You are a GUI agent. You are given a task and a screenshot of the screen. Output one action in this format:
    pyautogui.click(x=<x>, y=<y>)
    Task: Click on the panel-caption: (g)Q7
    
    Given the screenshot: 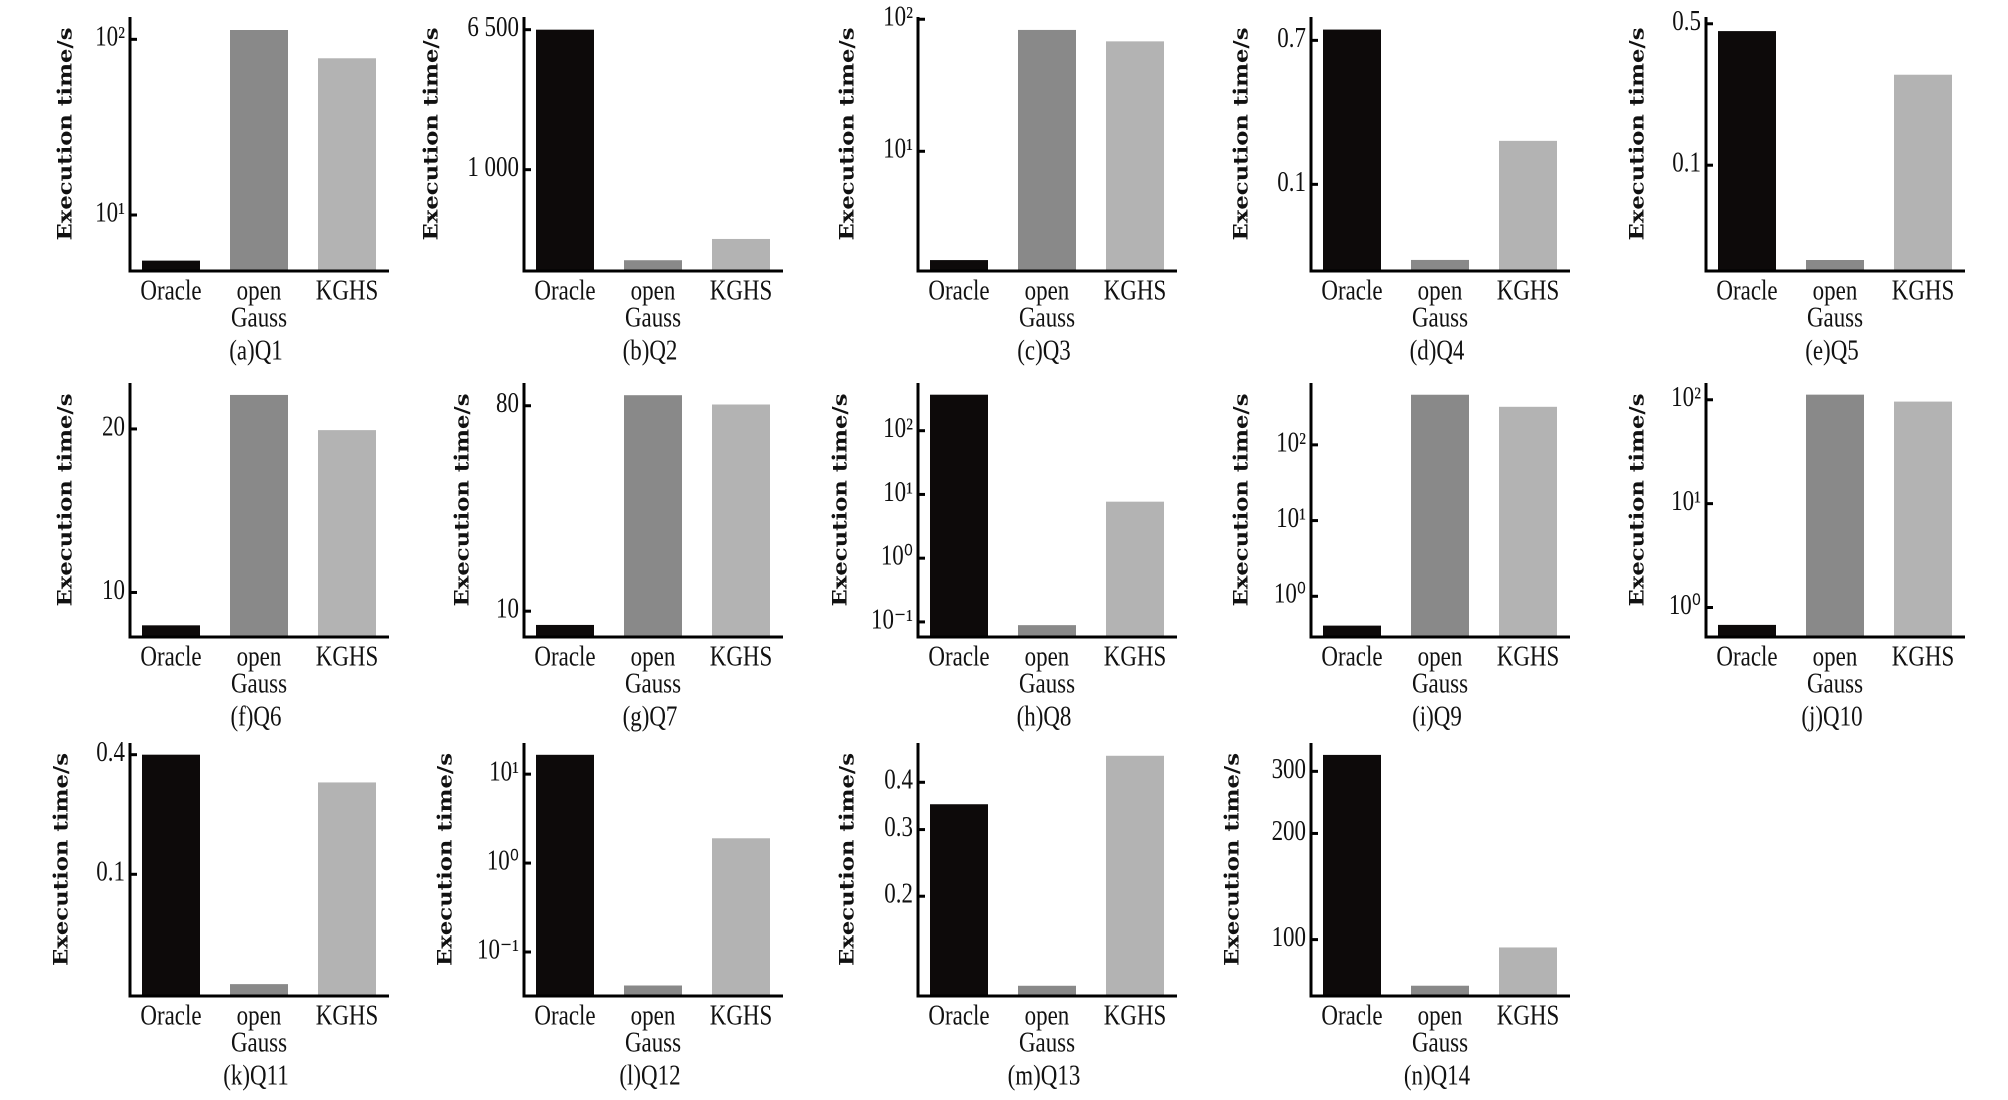 What is the action you would take?
    pyautogui.click(x=650, y=716)
    